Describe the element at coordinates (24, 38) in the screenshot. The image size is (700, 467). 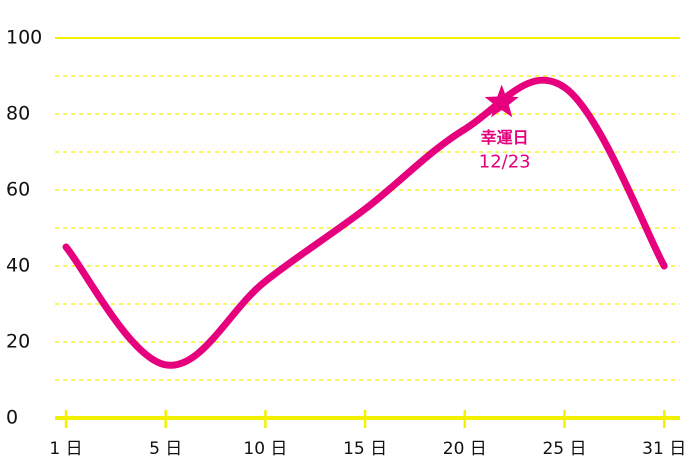
I see `y-tick-label: 100` at that location.